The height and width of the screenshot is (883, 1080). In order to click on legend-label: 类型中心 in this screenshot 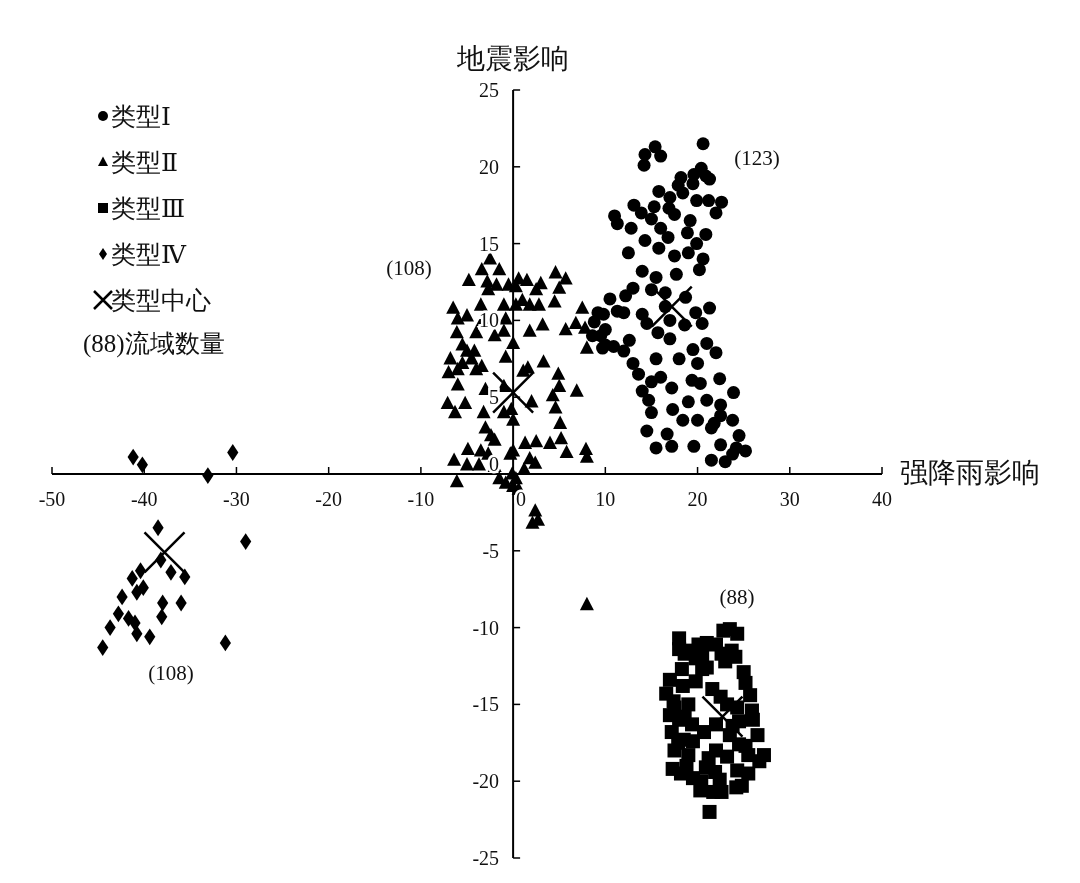, I will do `click(161, 300)`.